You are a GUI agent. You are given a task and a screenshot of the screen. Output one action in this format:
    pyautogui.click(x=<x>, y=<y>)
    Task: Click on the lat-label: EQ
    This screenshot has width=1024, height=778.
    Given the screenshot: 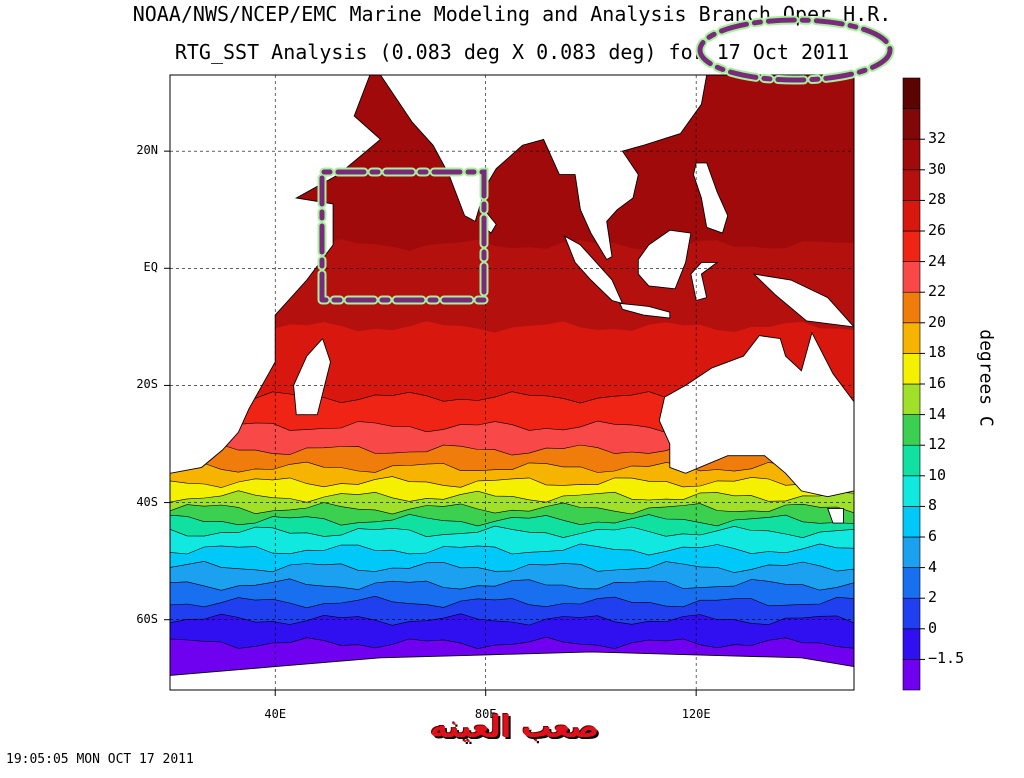 What is the action you would take?
    pyautogui.click(x=150, y=267)
    